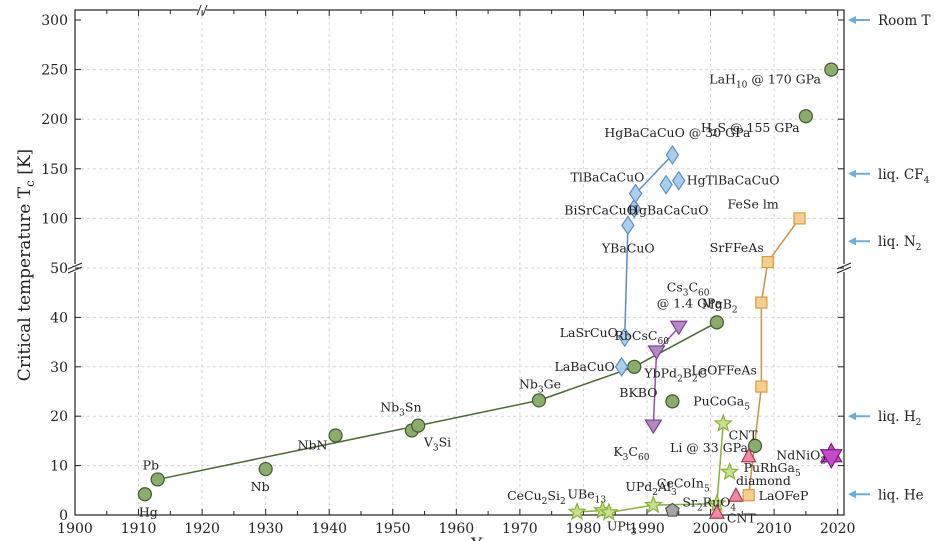 The height and width of the screenshot is (541, 935). Describe the element at coordinates (724, 370) in the screenshot. I see `data-label: LaOFFeAs` at that location.